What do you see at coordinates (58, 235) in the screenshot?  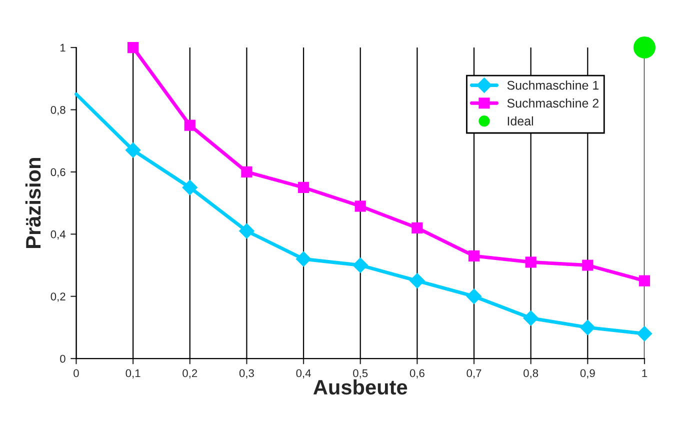 I see `y-tick-label: 0,4` at bounding box center [58, 235].